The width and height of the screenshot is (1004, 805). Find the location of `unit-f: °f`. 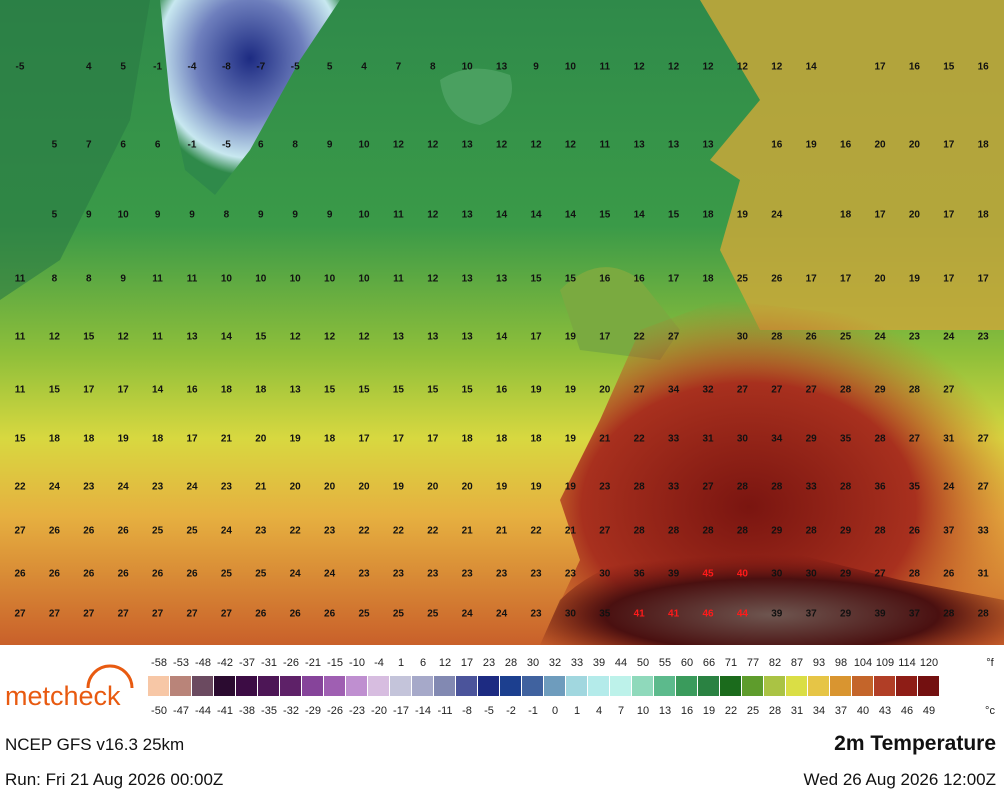

unit-f: °f is located at coordinates (990, 663).